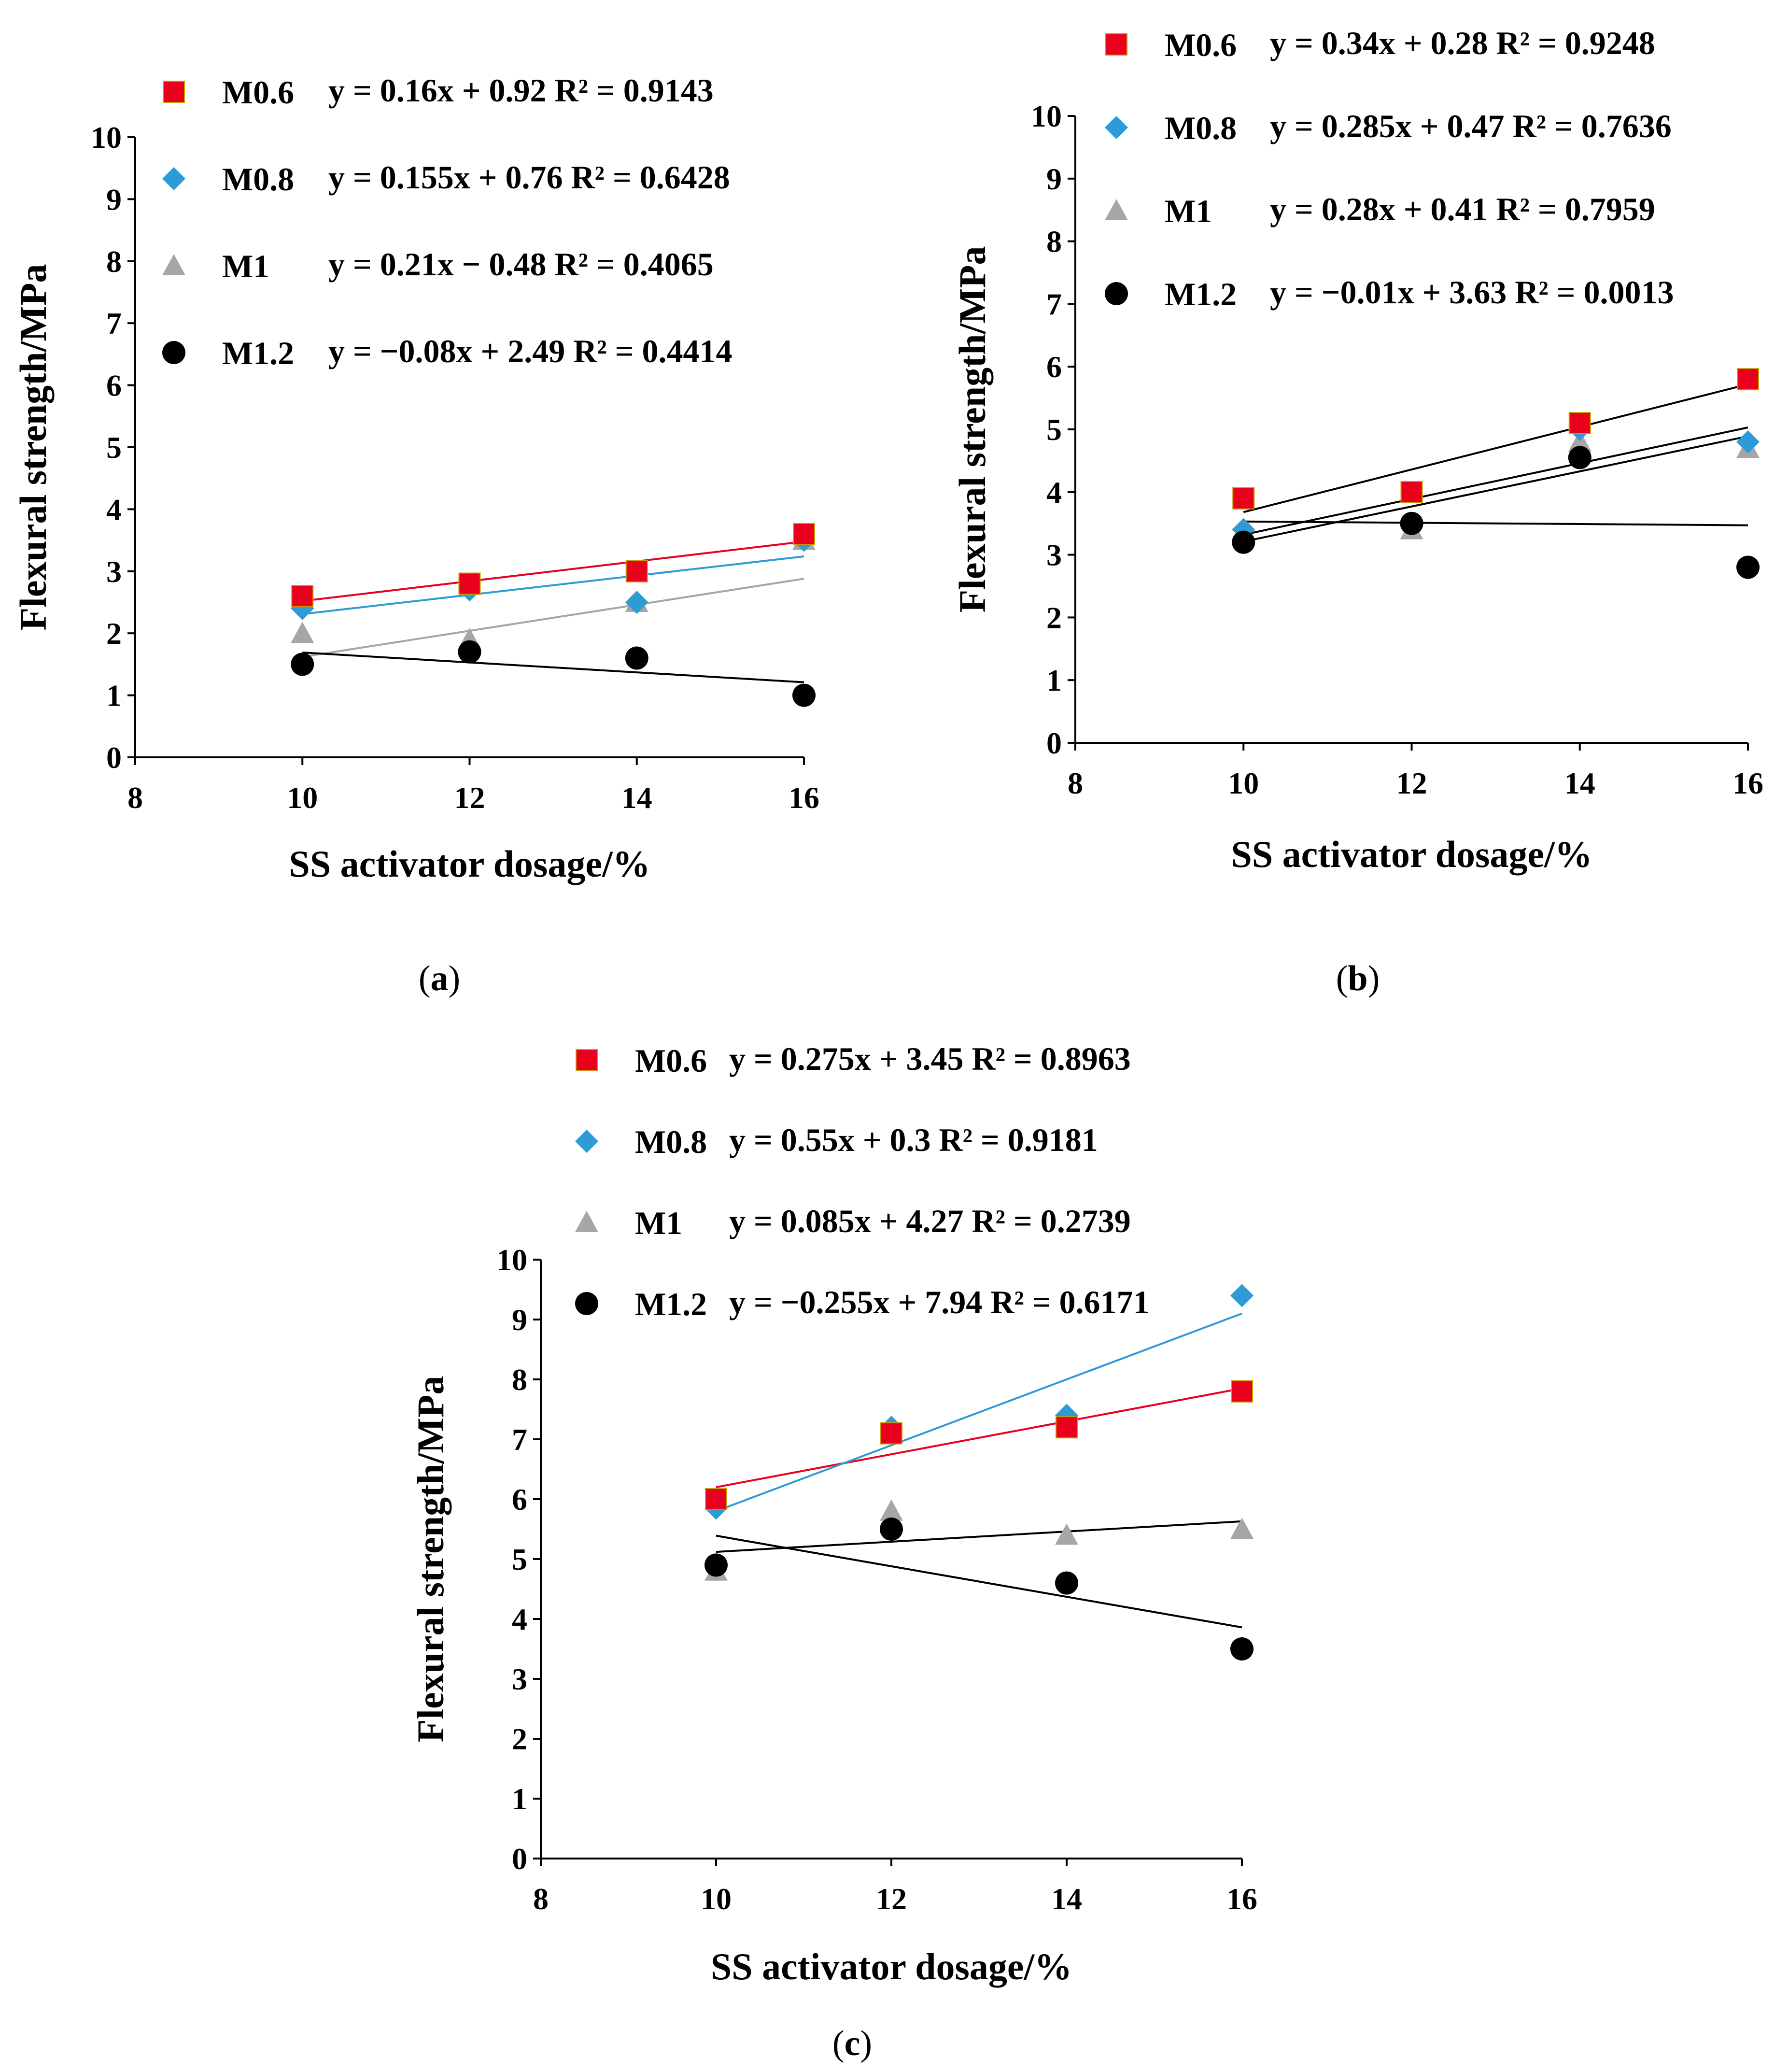 This screenshot has width=1789, height=2072. What do you see at coordinates (913, 1139) in the screenshot?
I see `legend-equation-M0.8: y = 0.55x + 0.3 R² = 0.9181` at bounding box center [913, 1139].